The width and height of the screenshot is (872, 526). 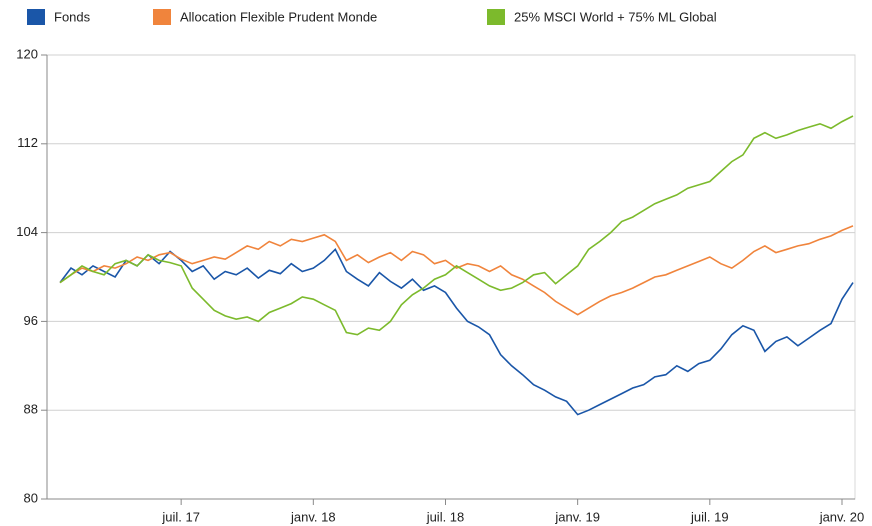 What do you see at coordinates (72, 16) in the screenshot?
I see `legend-label: Fonds` at bounding box center [72, 16].